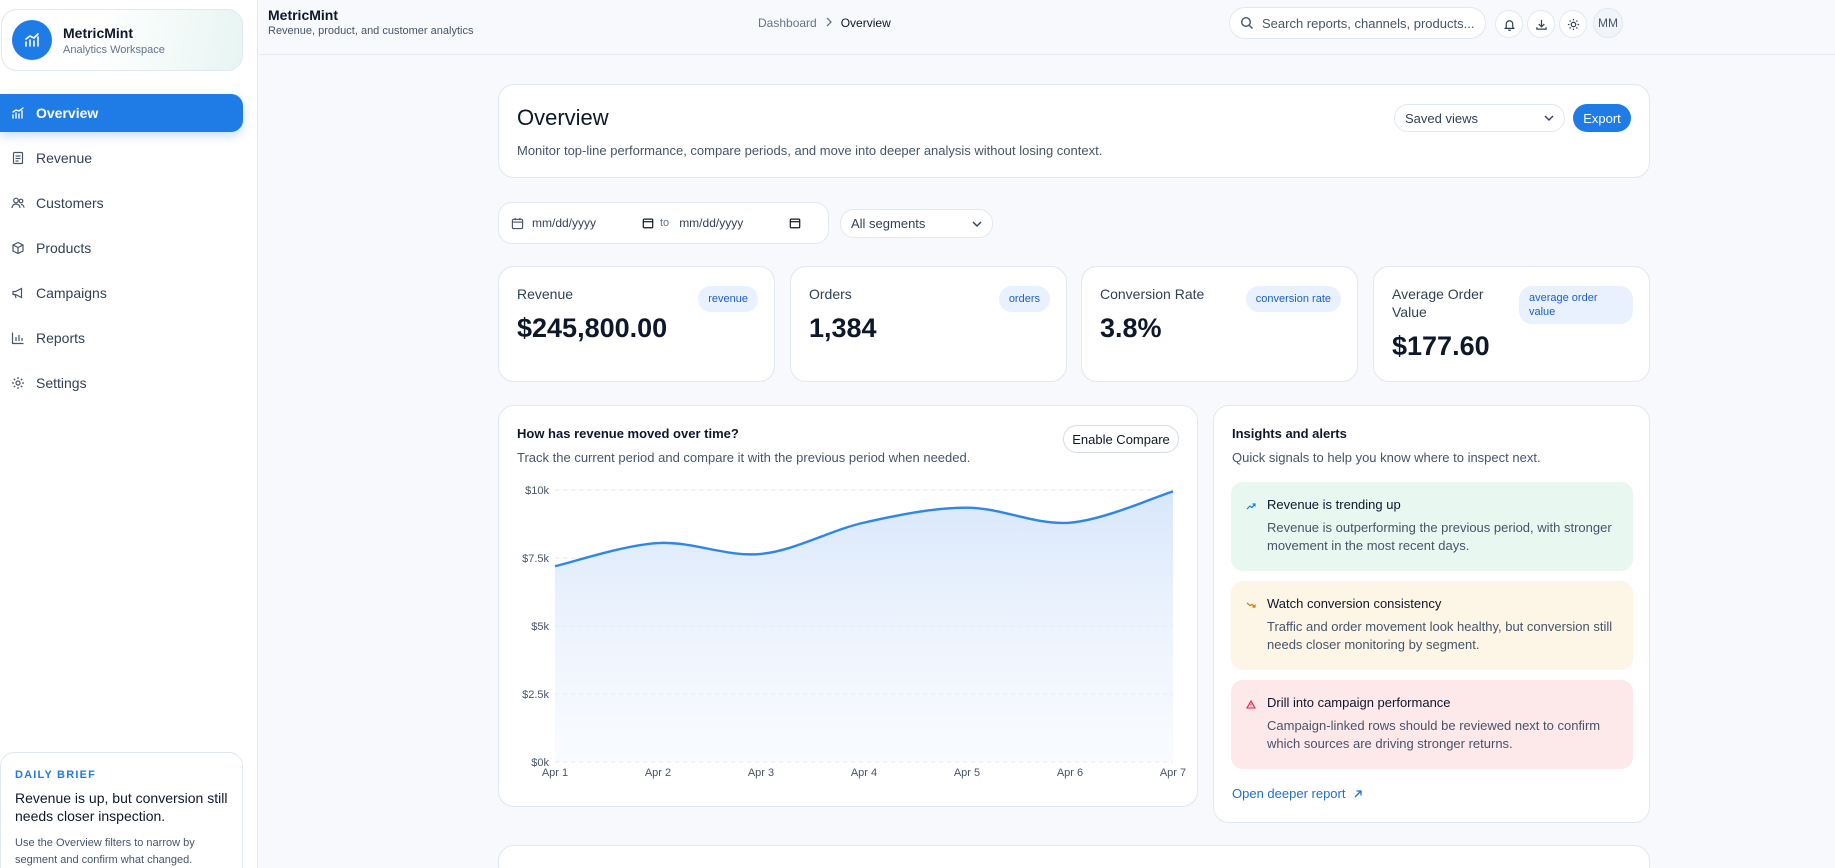 The image size is (1835, 868). What do you see at coordinates (61, 383) in the screenshot?
I see `sidebar-item-label: Settings` at bounding box center [61, 383].